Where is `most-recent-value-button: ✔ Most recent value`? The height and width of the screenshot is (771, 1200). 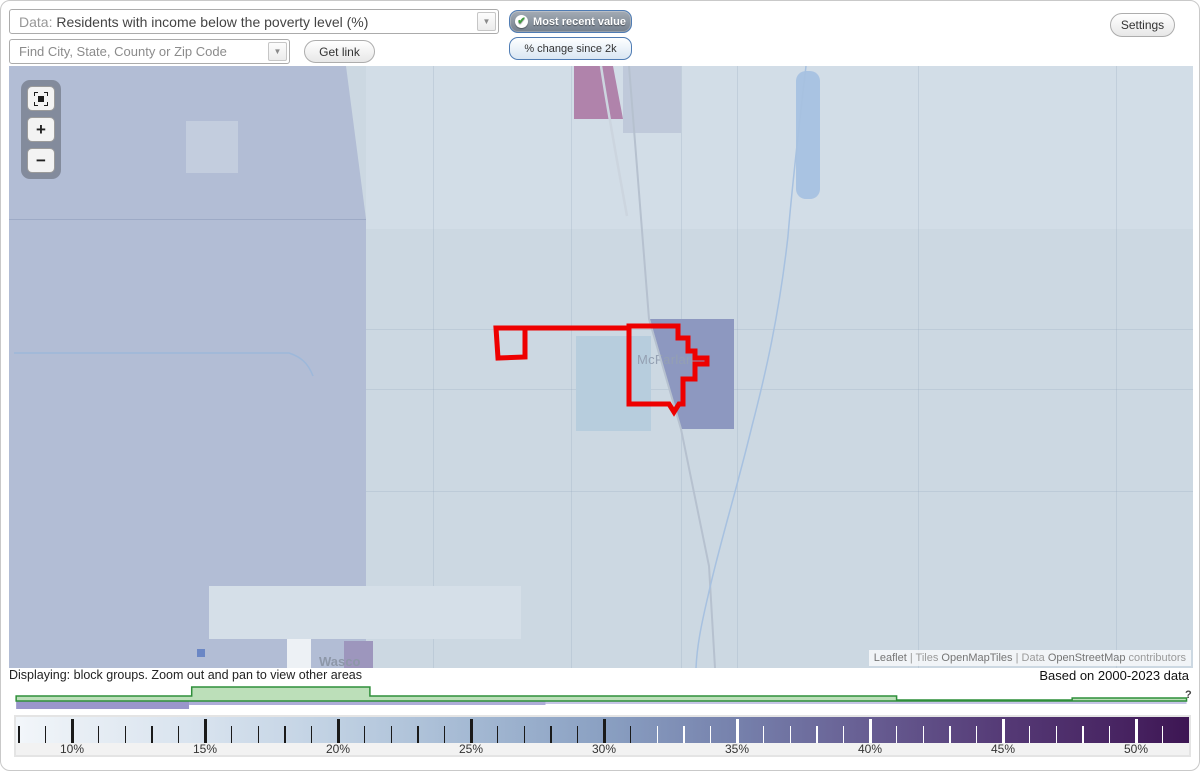
most-recent-value-button: ✔ Most recent value is located at coordinates (570, 21).